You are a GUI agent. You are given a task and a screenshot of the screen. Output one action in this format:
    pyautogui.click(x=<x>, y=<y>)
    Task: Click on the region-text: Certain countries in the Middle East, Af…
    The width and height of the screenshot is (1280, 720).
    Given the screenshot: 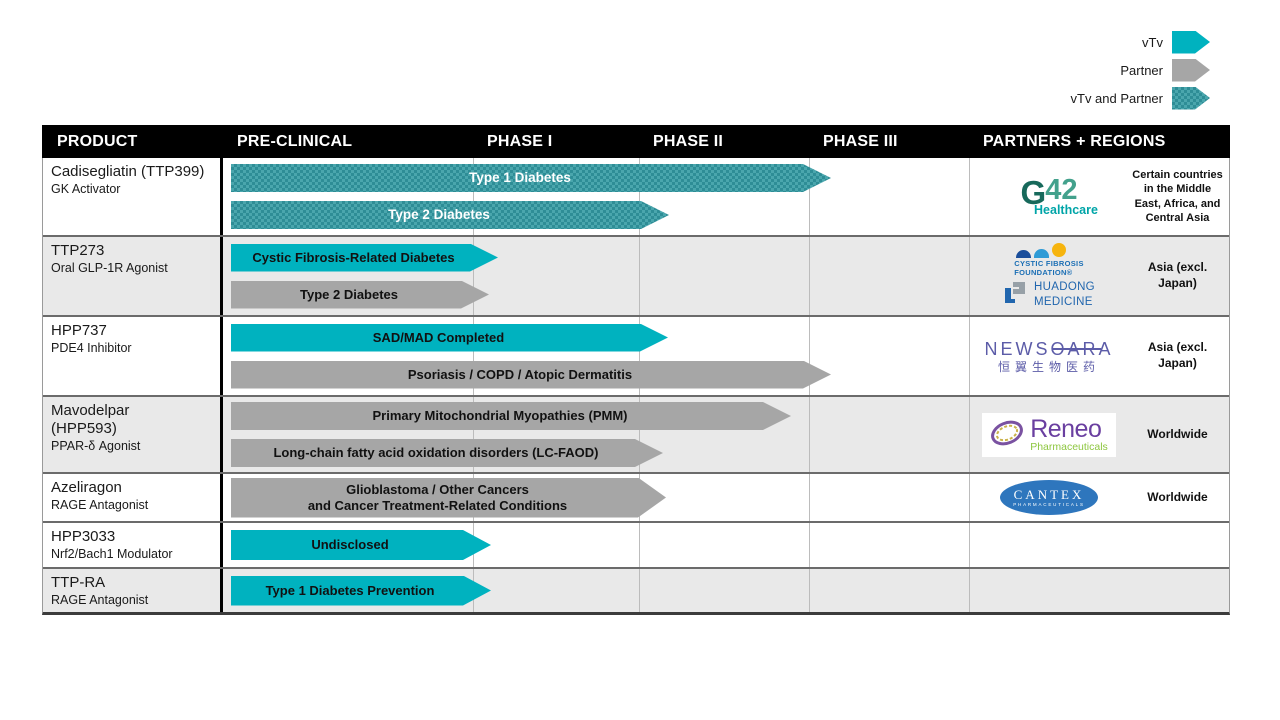 What is the action you would take?
    pyautogui.click(x=1177, y=196)
    